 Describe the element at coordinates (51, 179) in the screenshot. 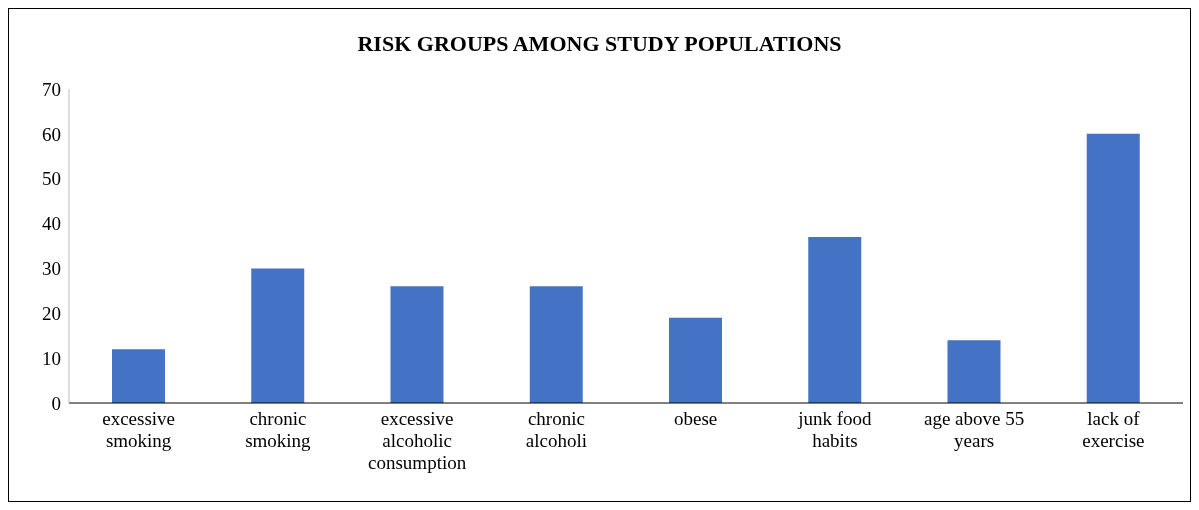

I see `y-tick-label: 50` at that location.